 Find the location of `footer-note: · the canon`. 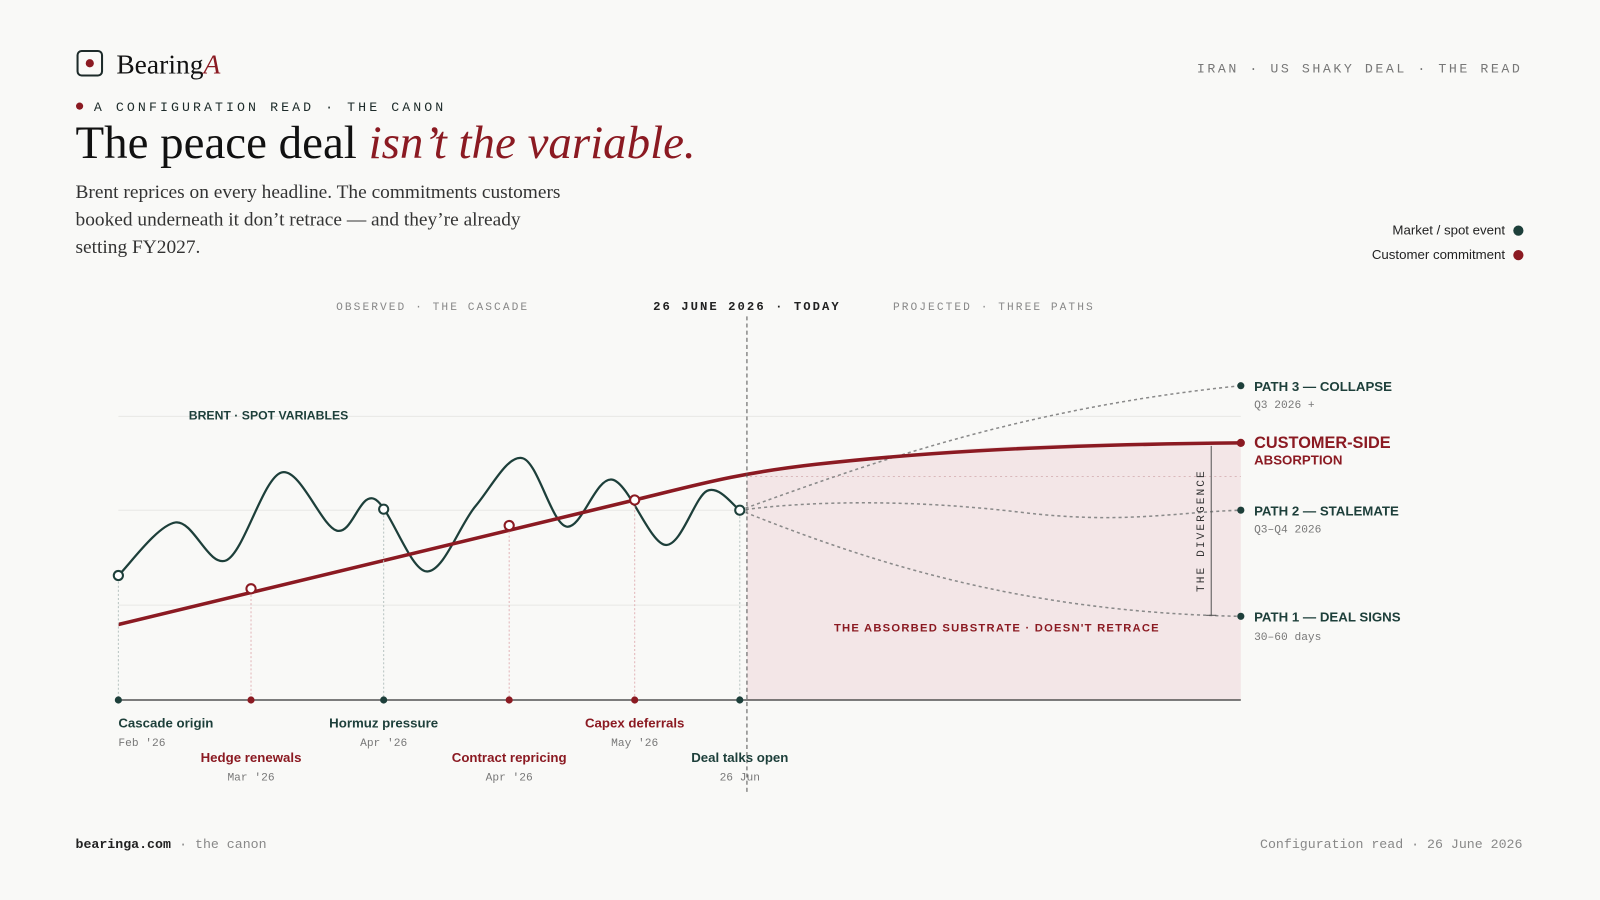

footer-note: · the canon is located at coordinates (222, 844).